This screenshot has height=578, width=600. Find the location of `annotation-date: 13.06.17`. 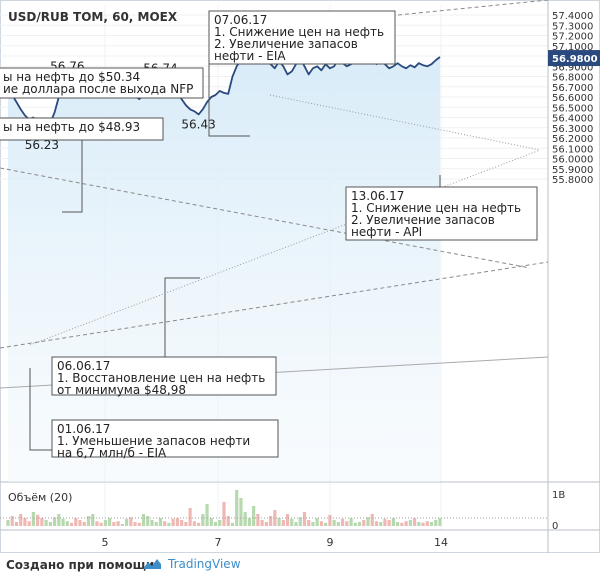

annotation-date: 13.06.17 is located at coordinates (377, 196).